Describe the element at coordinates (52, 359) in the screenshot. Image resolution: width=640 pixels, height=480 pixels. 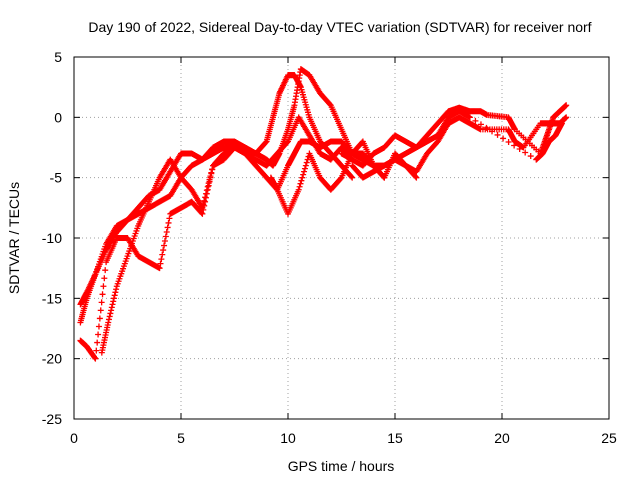
I see `y-tick-label: -20` at that location.